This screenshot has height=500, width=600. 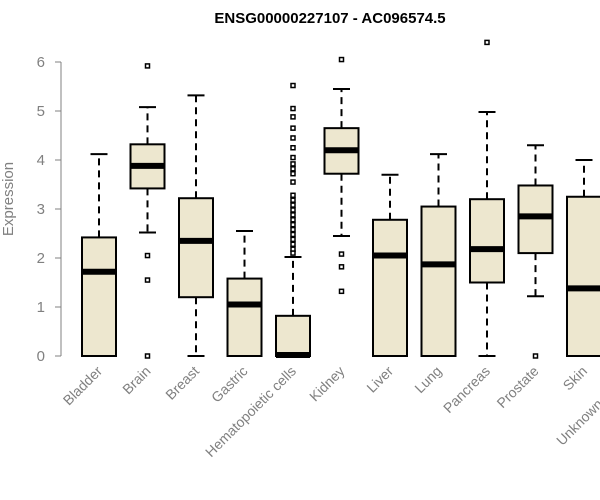 I want to click on box-group-gastric, so click(x=244, y=293).